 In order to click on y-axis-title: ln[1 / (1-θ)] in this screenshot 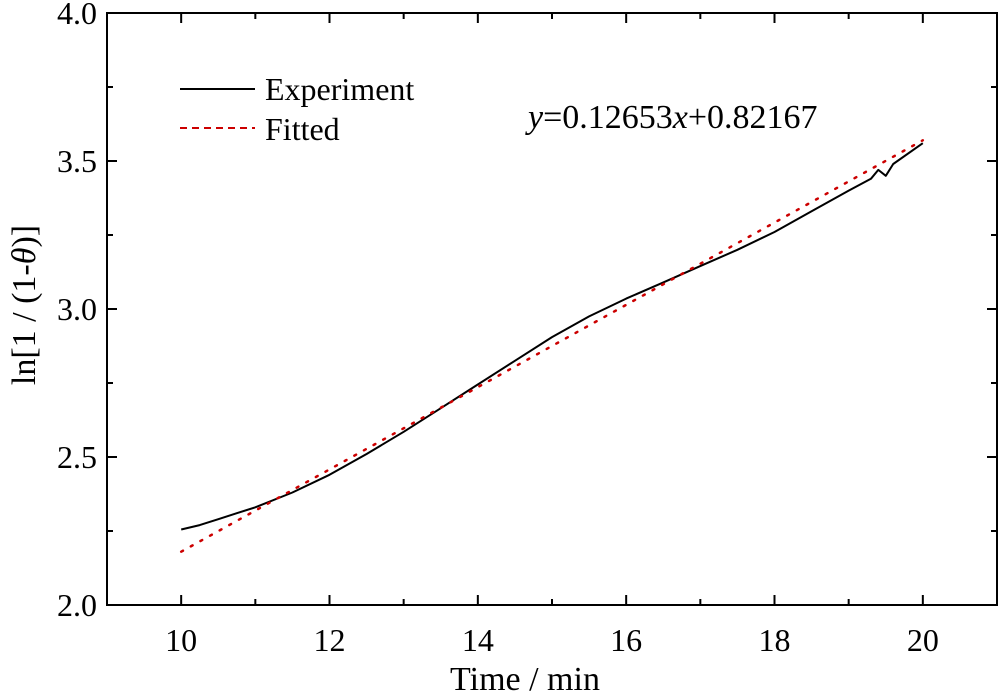, I will do `click(24, 305)`.